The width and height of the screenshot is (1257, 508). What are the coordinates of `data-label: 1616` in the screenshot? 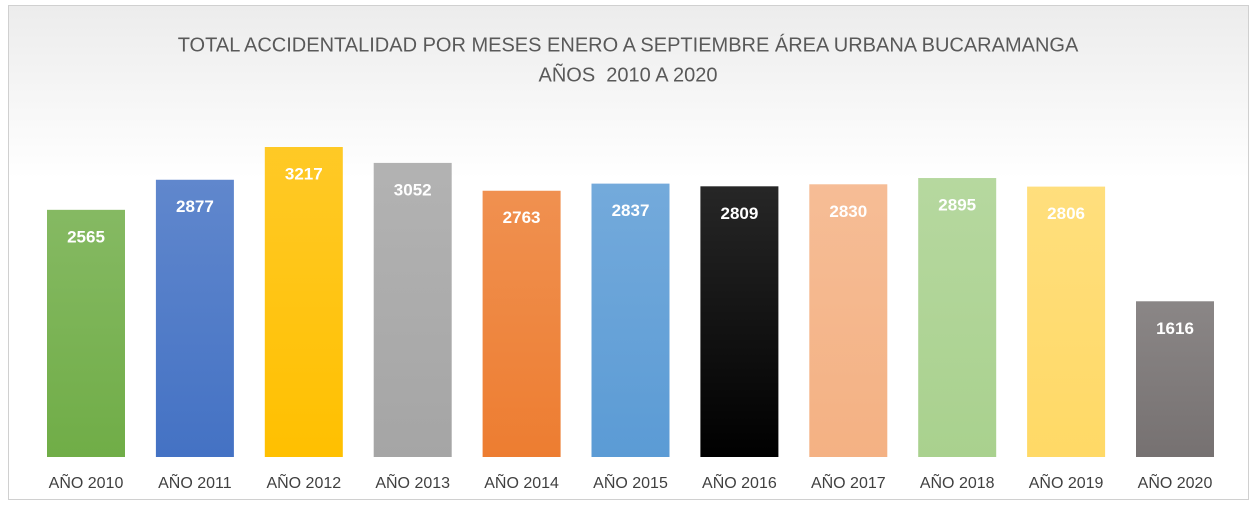 It's located at (1175, 328).